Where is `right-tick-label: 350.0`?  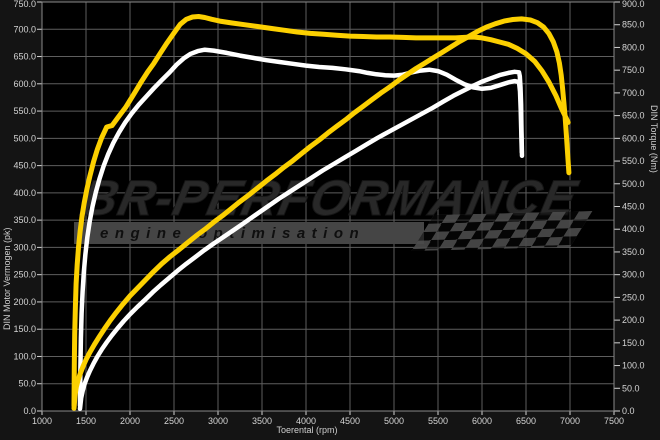
right-tick-label: 350.0 is located at coordinates (633, 252).